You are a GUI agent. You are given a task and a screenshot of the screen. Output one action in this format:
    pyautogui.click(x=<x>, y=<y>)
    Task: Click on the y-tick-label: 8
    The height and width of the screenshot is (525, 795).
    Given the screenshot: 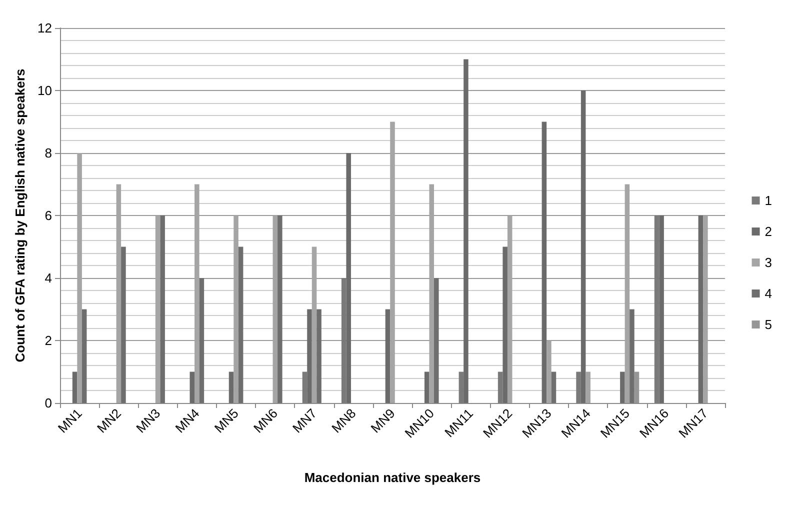 What is the action you would take?
    pyautogui.click(x=48, y=153)
    